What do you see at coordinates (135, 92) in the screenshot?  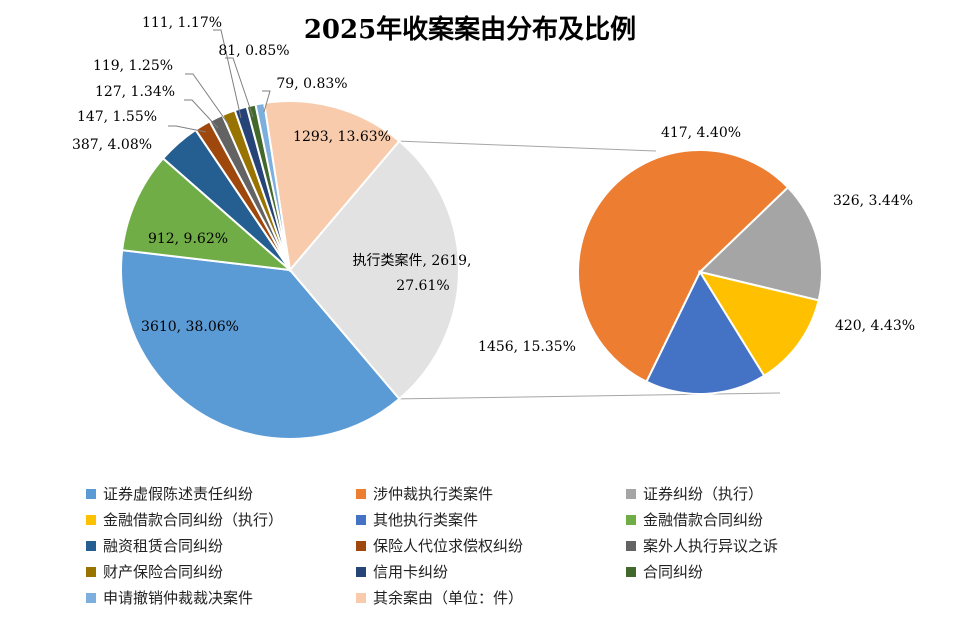 I see `main-label-4: 127, 1.34%` at bounding box center [135, 92].